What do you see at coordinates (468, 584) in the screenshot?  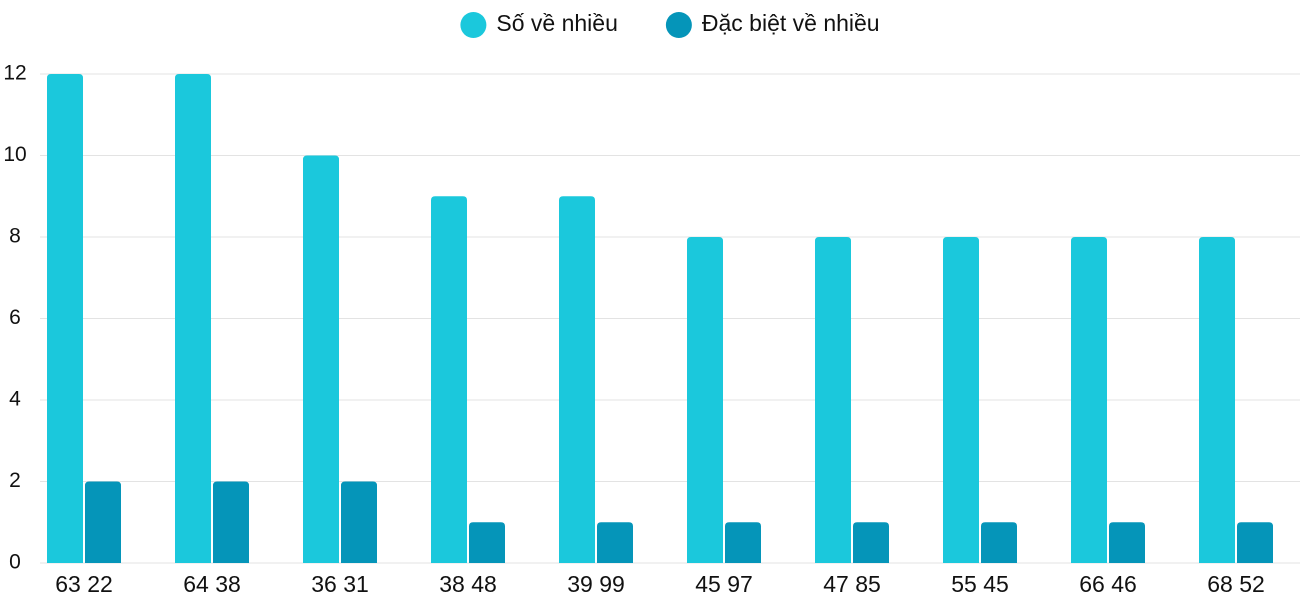 I see `x-tick-label: 38 48` at bounding box center [468, 584].